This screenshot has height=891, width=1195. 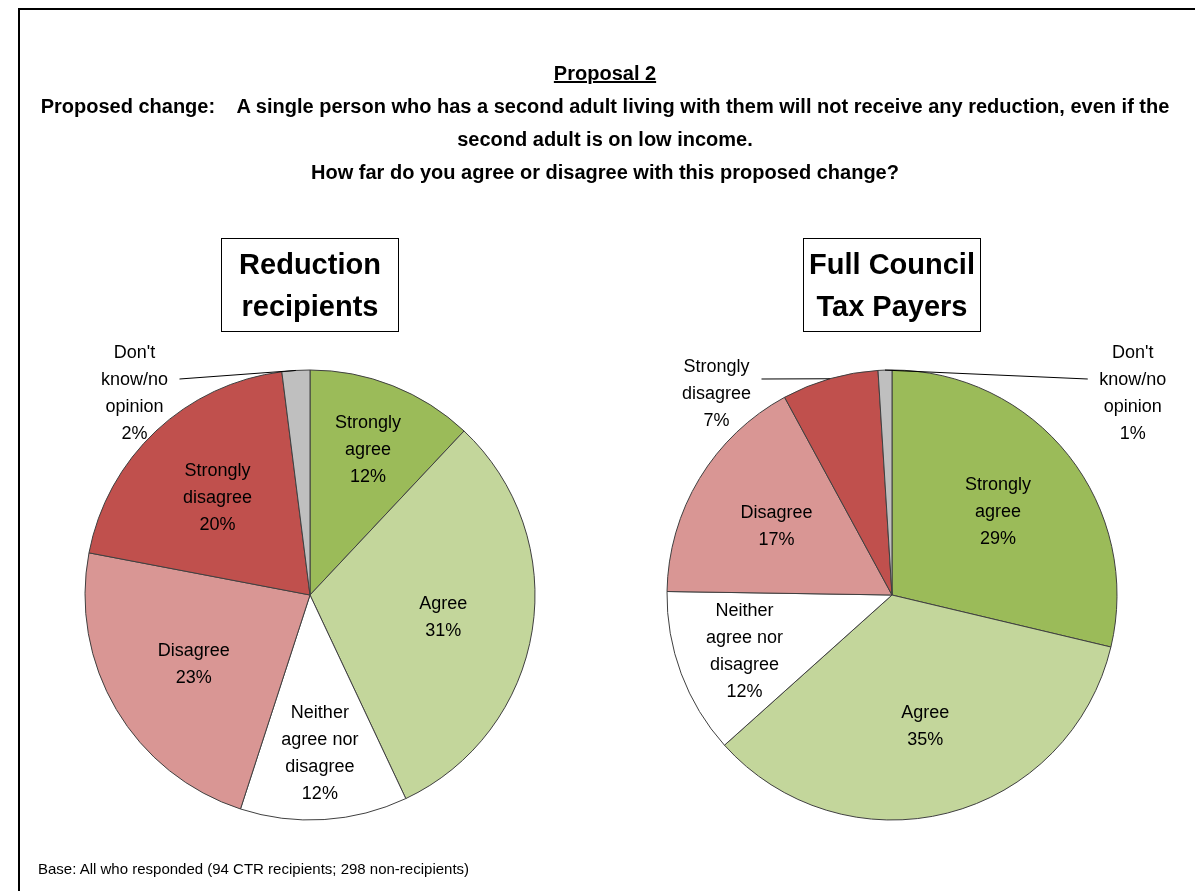 I want to click on text: How far do you agree or disagree with this proposed change?, so click(x=605, y=172).